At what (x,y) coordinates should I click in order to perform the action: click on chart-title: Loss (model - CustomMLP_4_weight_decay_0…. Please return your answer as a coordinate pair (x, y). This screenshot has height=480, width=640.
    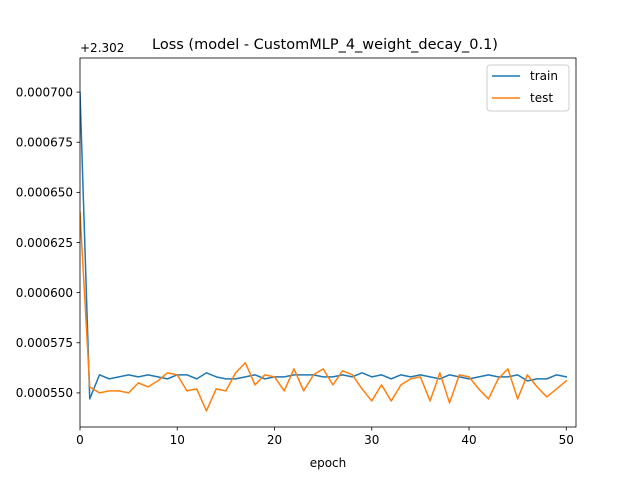
    Looking at the image, I should click on (325, 45).